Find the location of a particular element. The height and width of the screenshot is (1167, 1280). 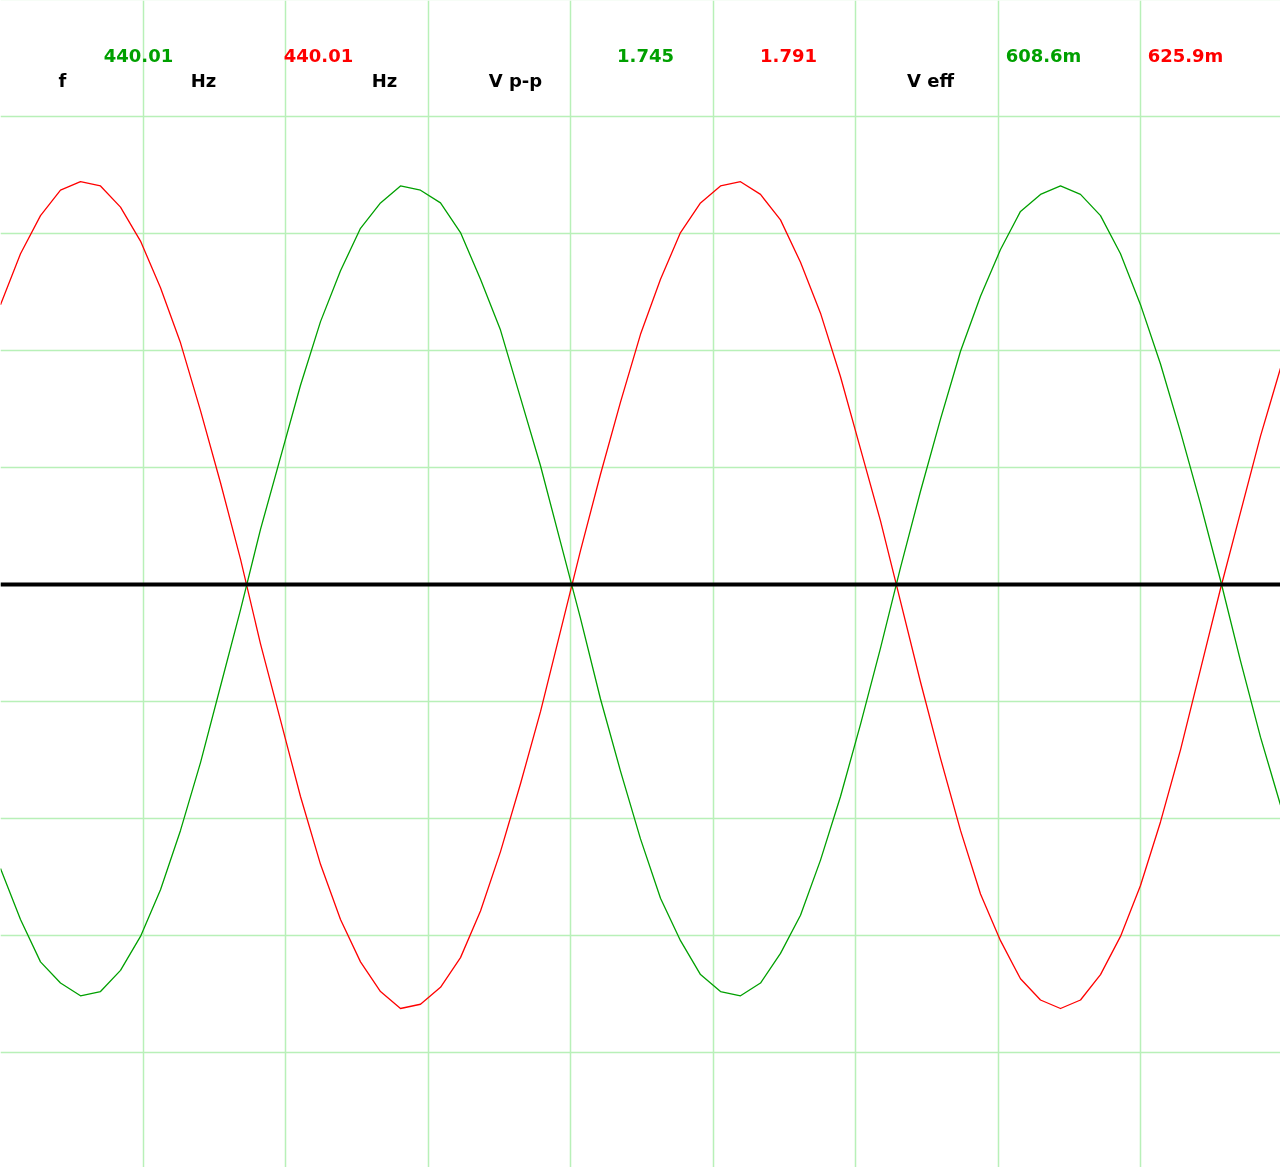

text: f is located at coordinates (62, 80).